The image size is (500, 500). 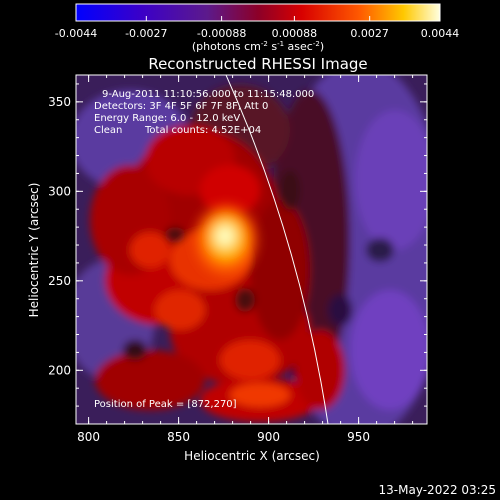 What do you see at coordinates (268, 437) in the screenshot?
I see `x-tick-label: 900` at bounding box center [268, 437].